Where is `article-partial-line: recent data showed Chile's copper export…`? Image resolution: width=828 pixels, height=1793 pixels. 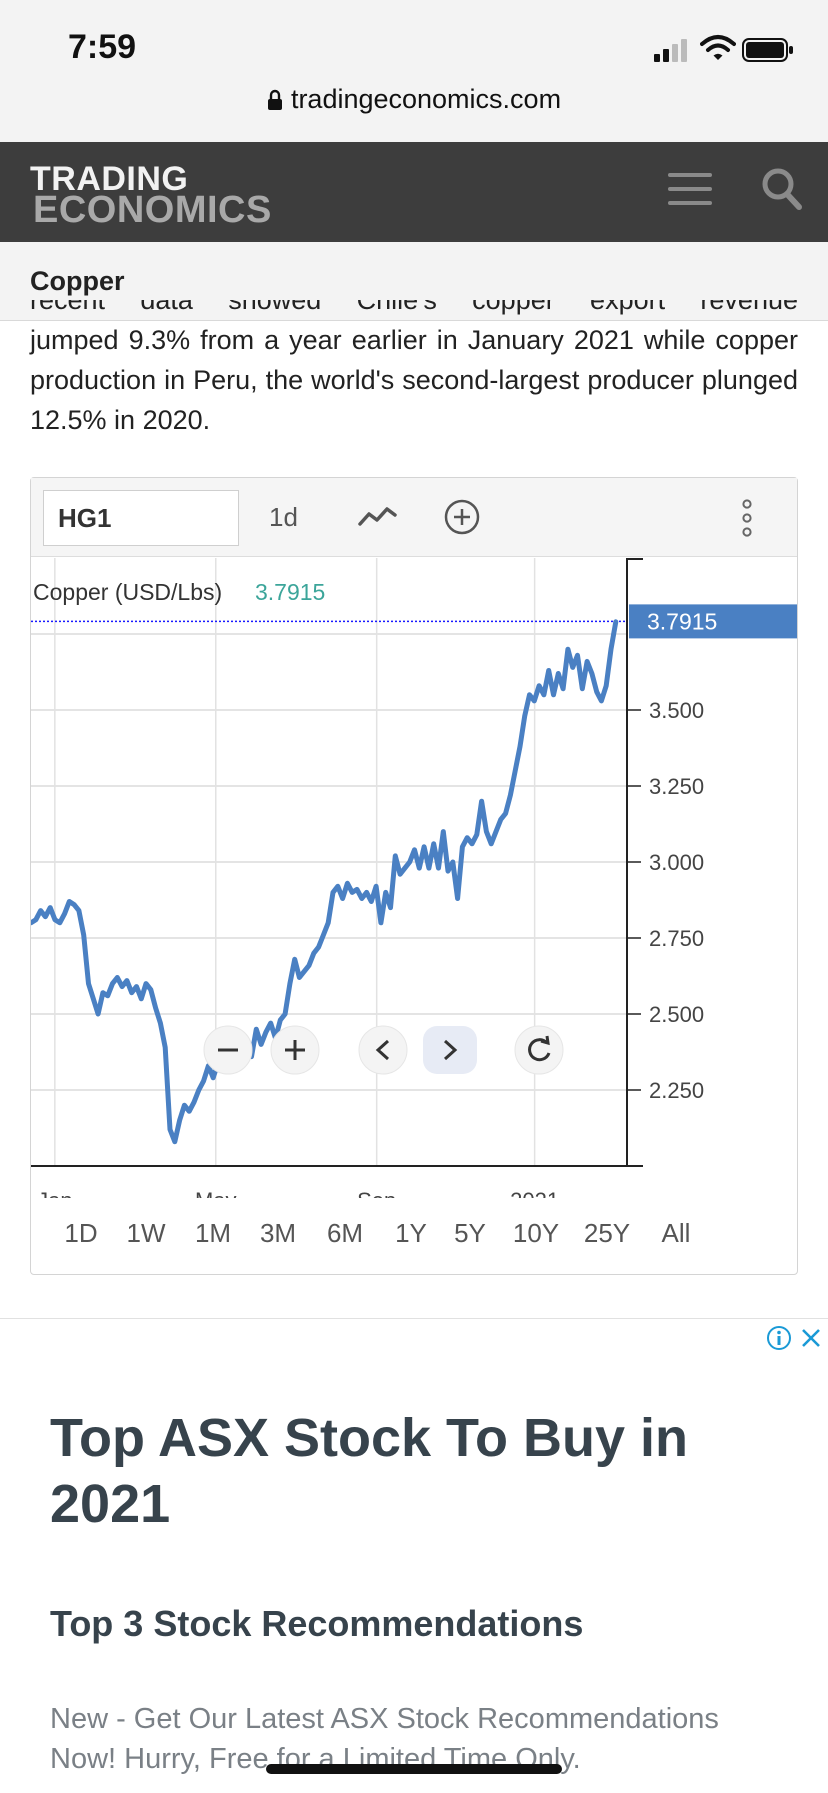 article-partial-line: recent data showed Chile's copper export… is located at coordinates (414, 310).